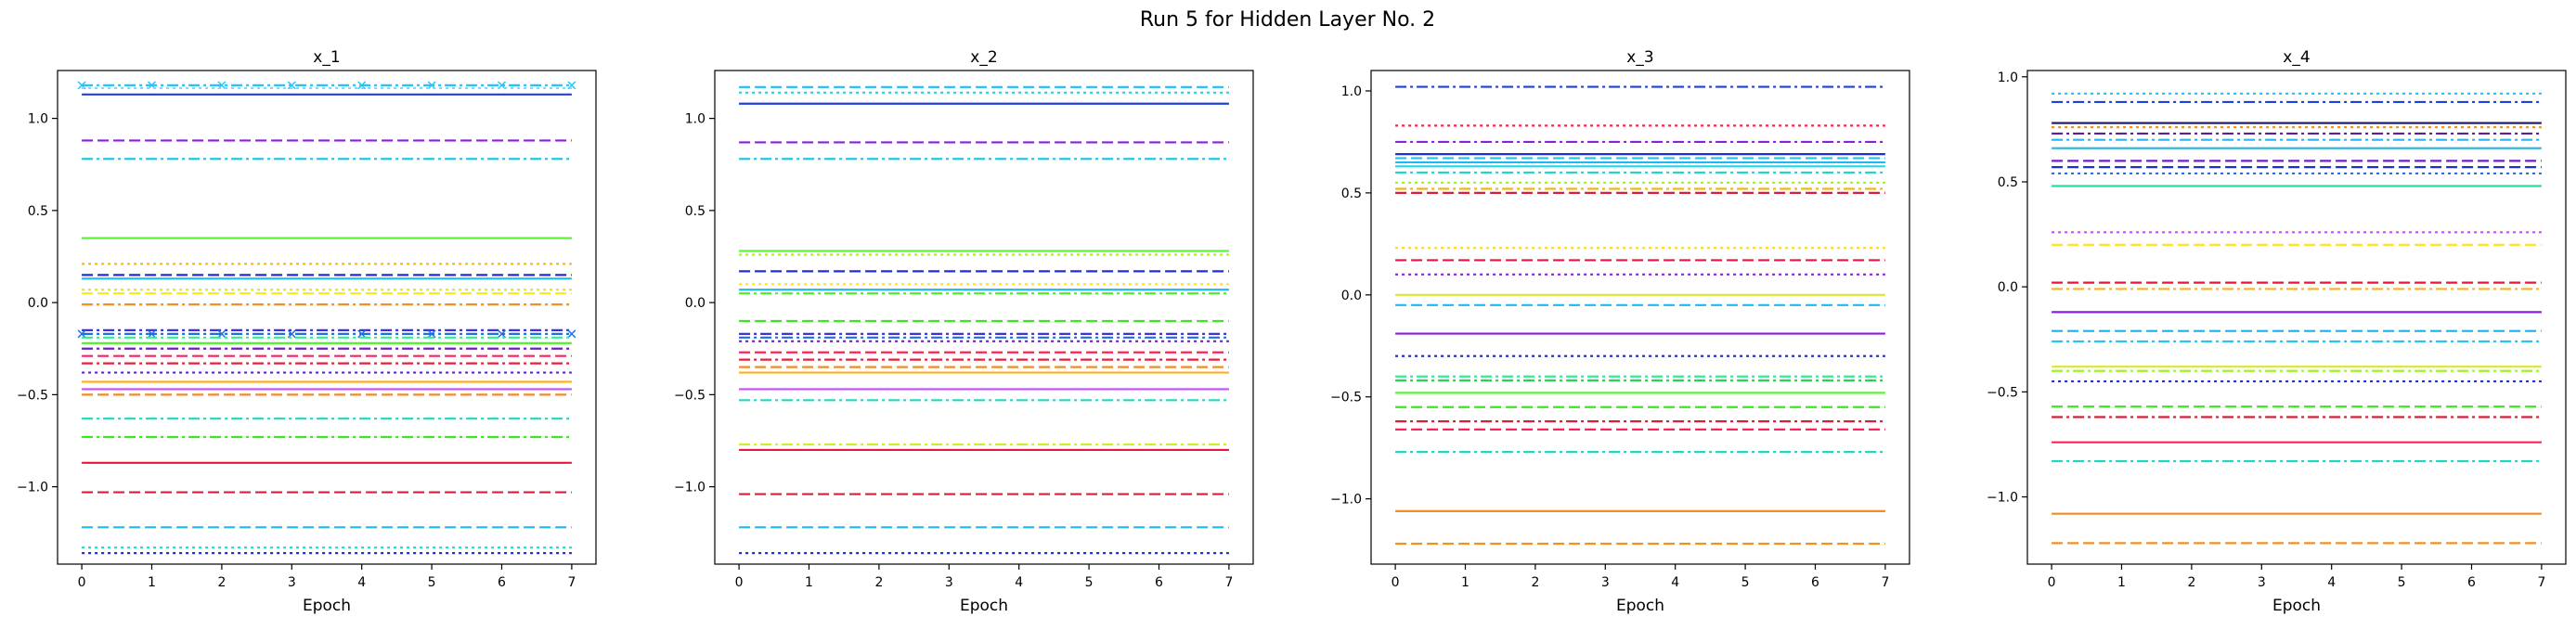  What do you see at coordinates (326, 57) in the screenshot?
I see `subplot-title: x_1` at bounding box center [326, 57].